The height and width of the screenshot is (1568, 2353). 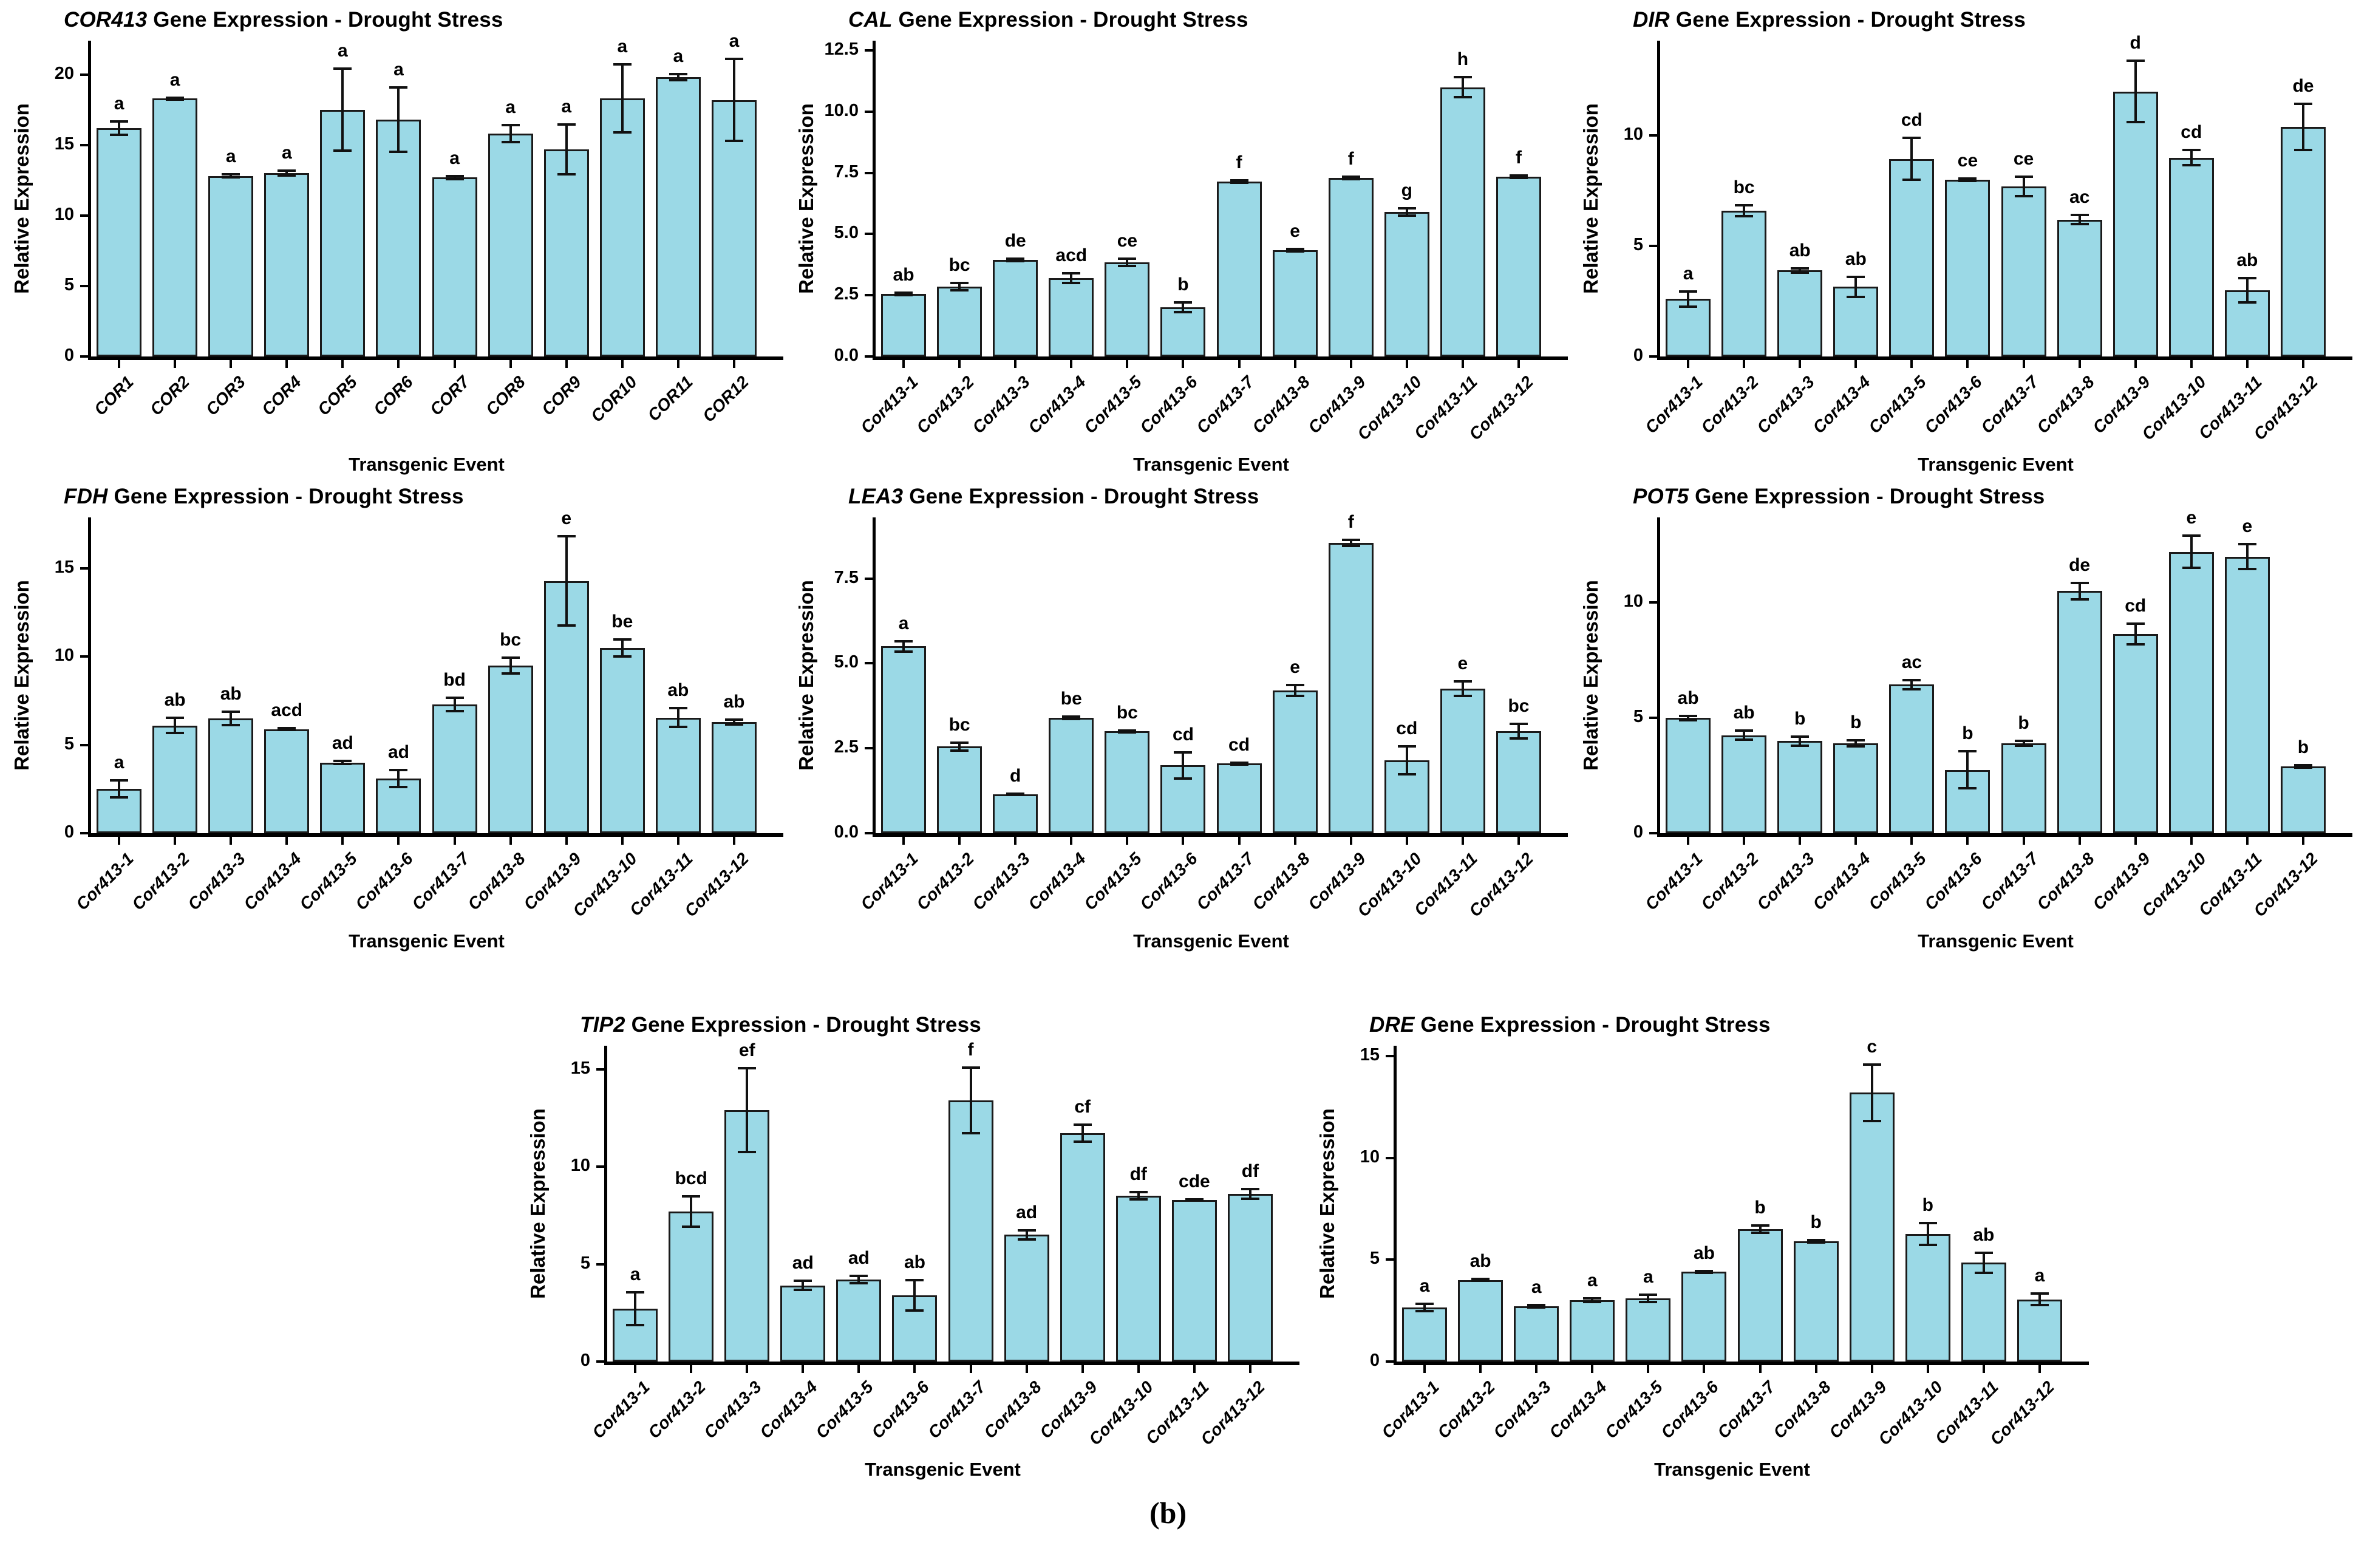 What do you see at coordinates (1732, 1469) in the screenshot?
I see `x-axis-label: Transgenic Event` at bounding box center [1732, 1469].